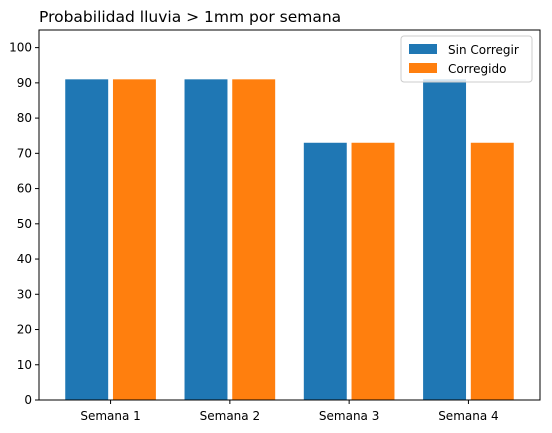  Describe the element at coordinates (24, 118) in the screenshot. I see `y-tick-label: 80` at that location.